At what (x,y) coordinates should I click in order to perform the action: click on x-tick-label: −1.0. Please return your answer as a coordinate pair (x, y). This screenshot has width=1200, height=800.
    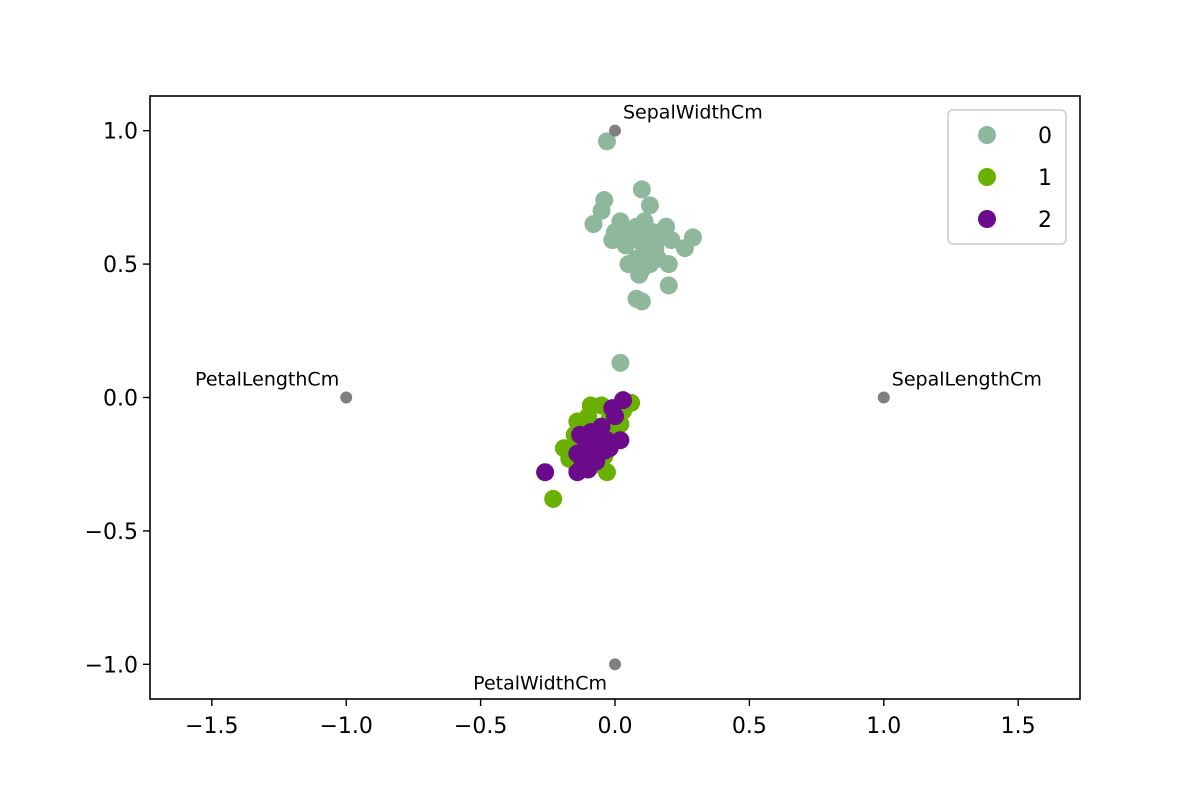
    Looking at the image, I should click on (346, 726).